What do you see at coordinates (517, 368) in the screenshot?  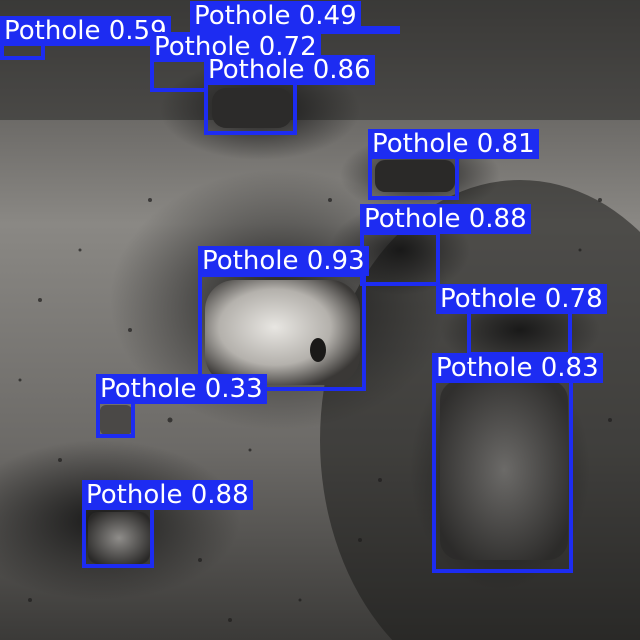 I see `detection-label: Pothole 0.83` at bounding box center [517, 368].